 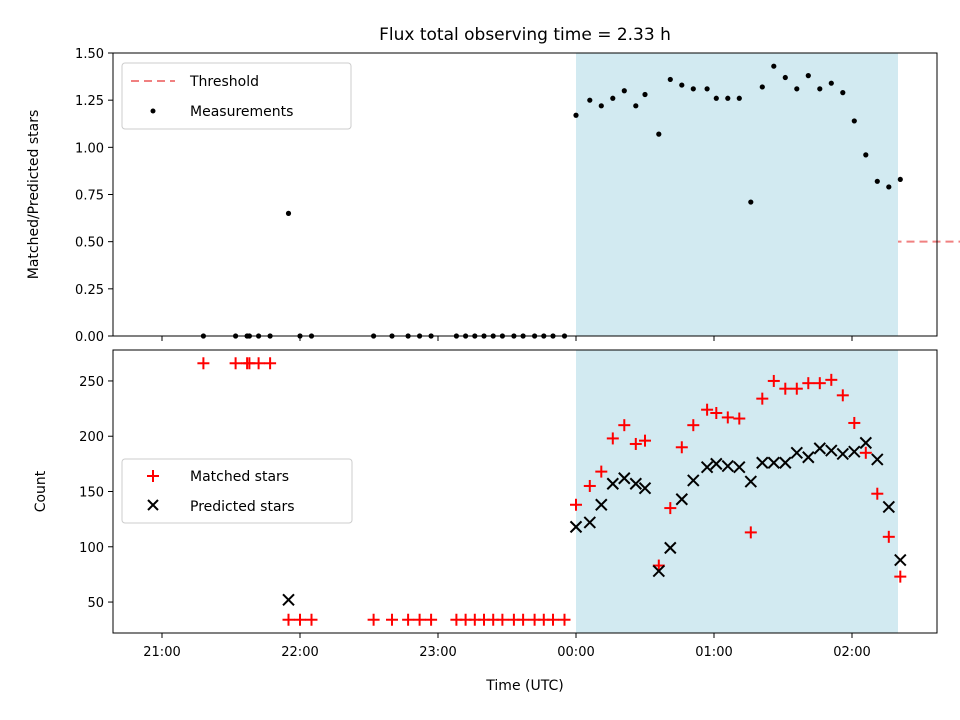 What do you see at coordinates (153, 505) in the screenshot?
I see `legend-predicted-swatch` at bounding box center [153, 505].